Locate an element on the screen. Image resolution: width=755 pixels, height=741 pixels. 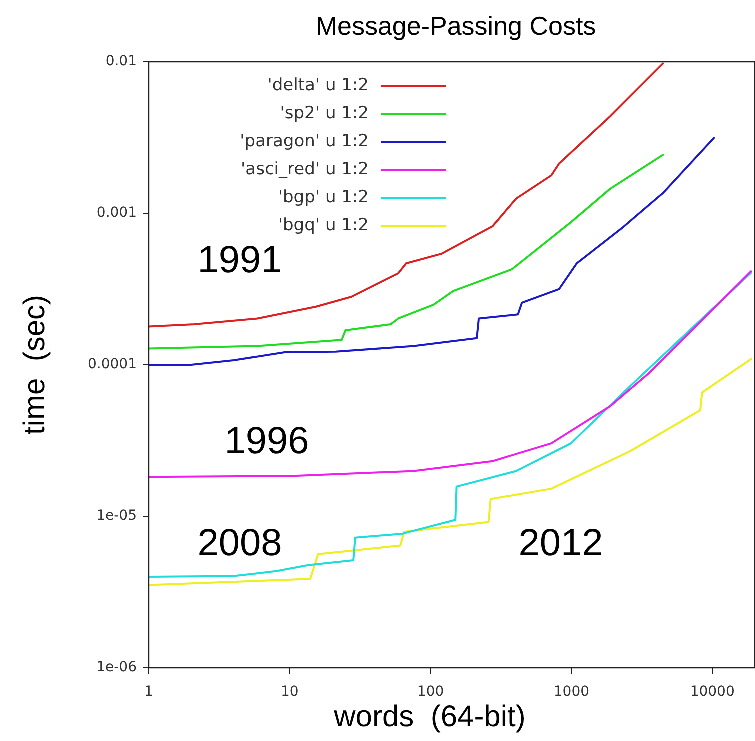
x-tick-label: 10 is located at coordinates (289, 692).